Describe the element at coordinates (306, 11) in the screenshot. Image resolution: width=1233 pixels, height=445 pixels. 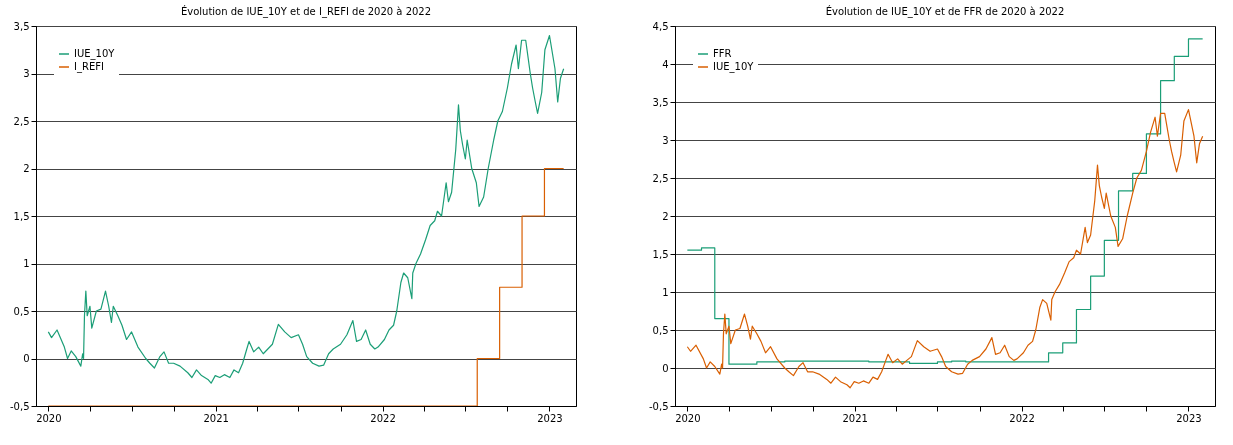
I see `chart-title: Évolution de IUE_10Y et de I_REFI de 2020 à 2022` at that location.